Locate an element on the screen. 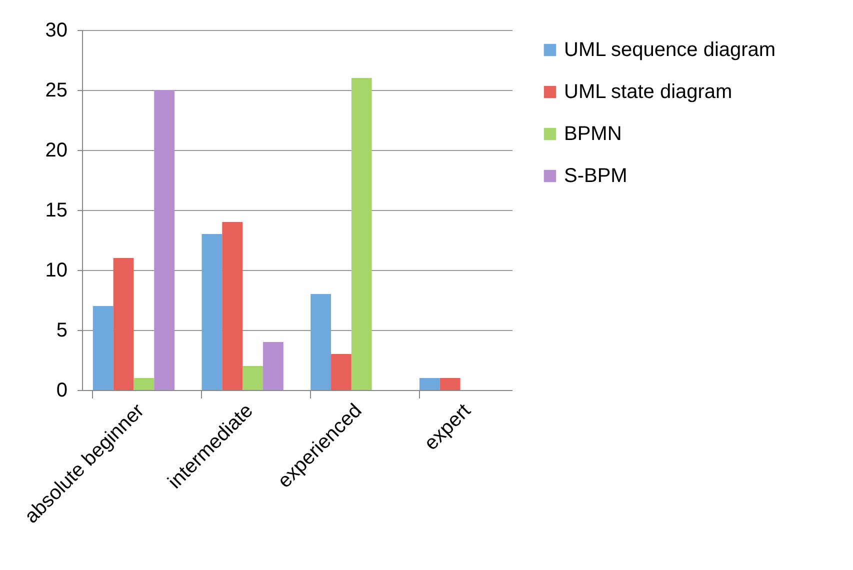  y-tick-label: 0 is located at coordinates (62, 391).